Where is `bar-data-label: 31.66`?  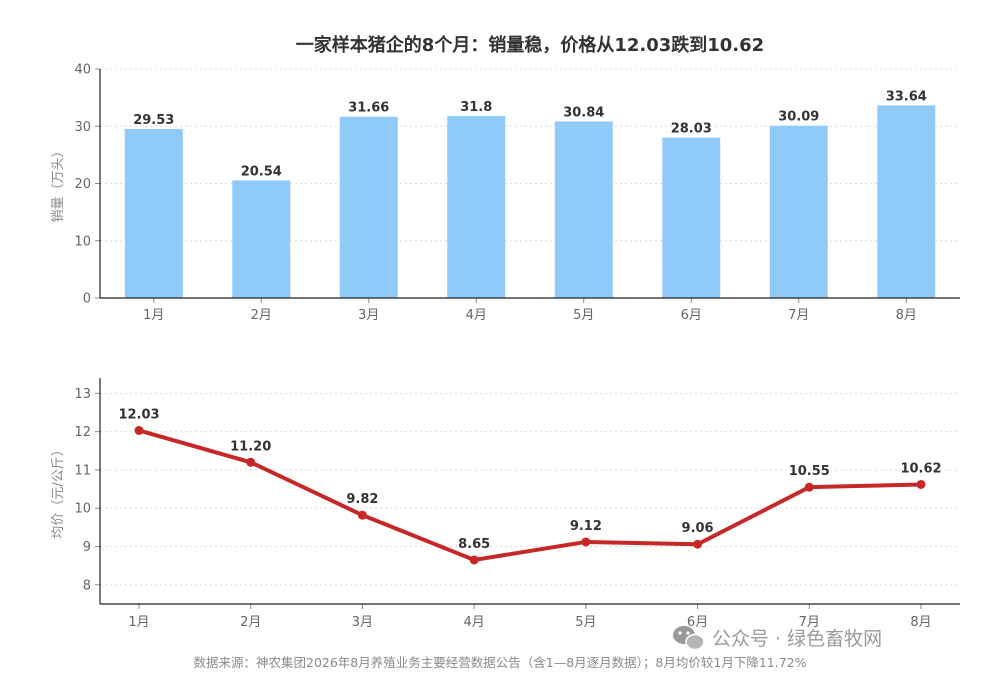
bar-data-label: 31.66 is located at coordinates (368, 108).